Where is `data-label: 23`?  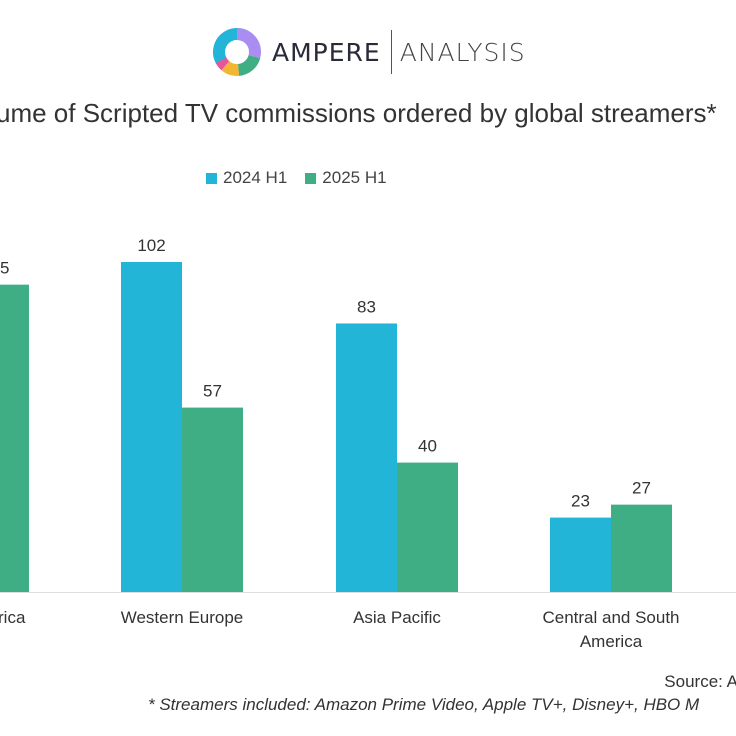 data-label: 23 is located at coordinates (580, 501).